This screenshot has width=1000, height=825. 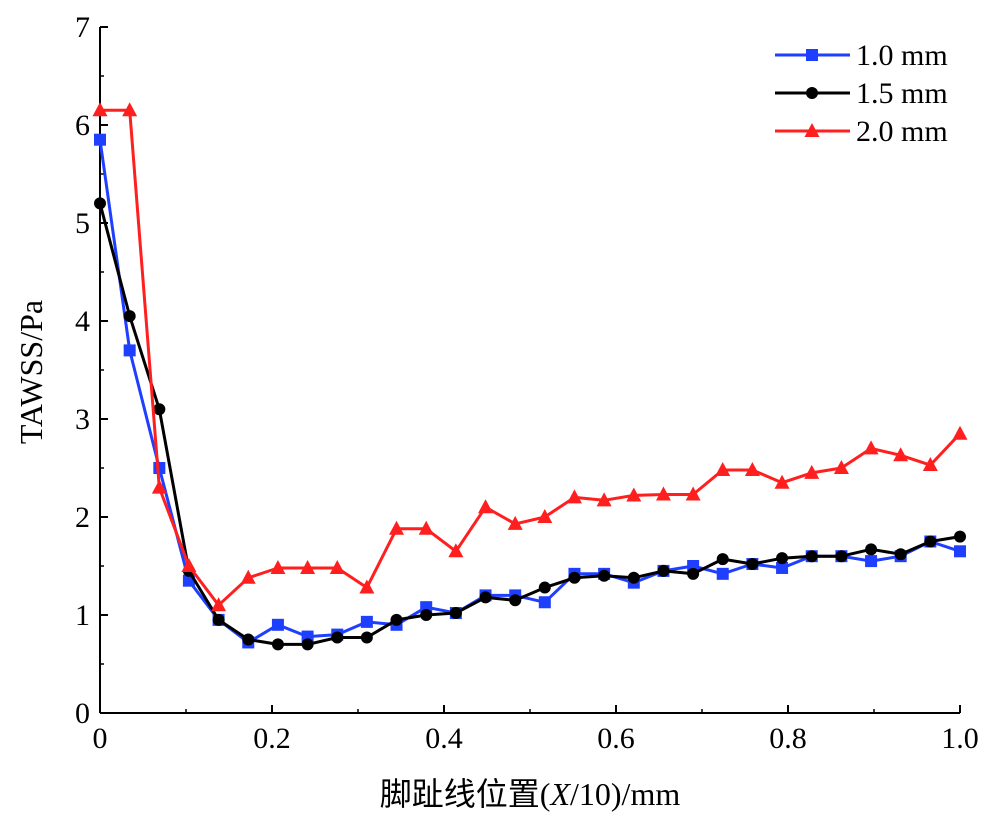 I want to click on legend-item: 2.0 mm, so click(x=861, y=131).